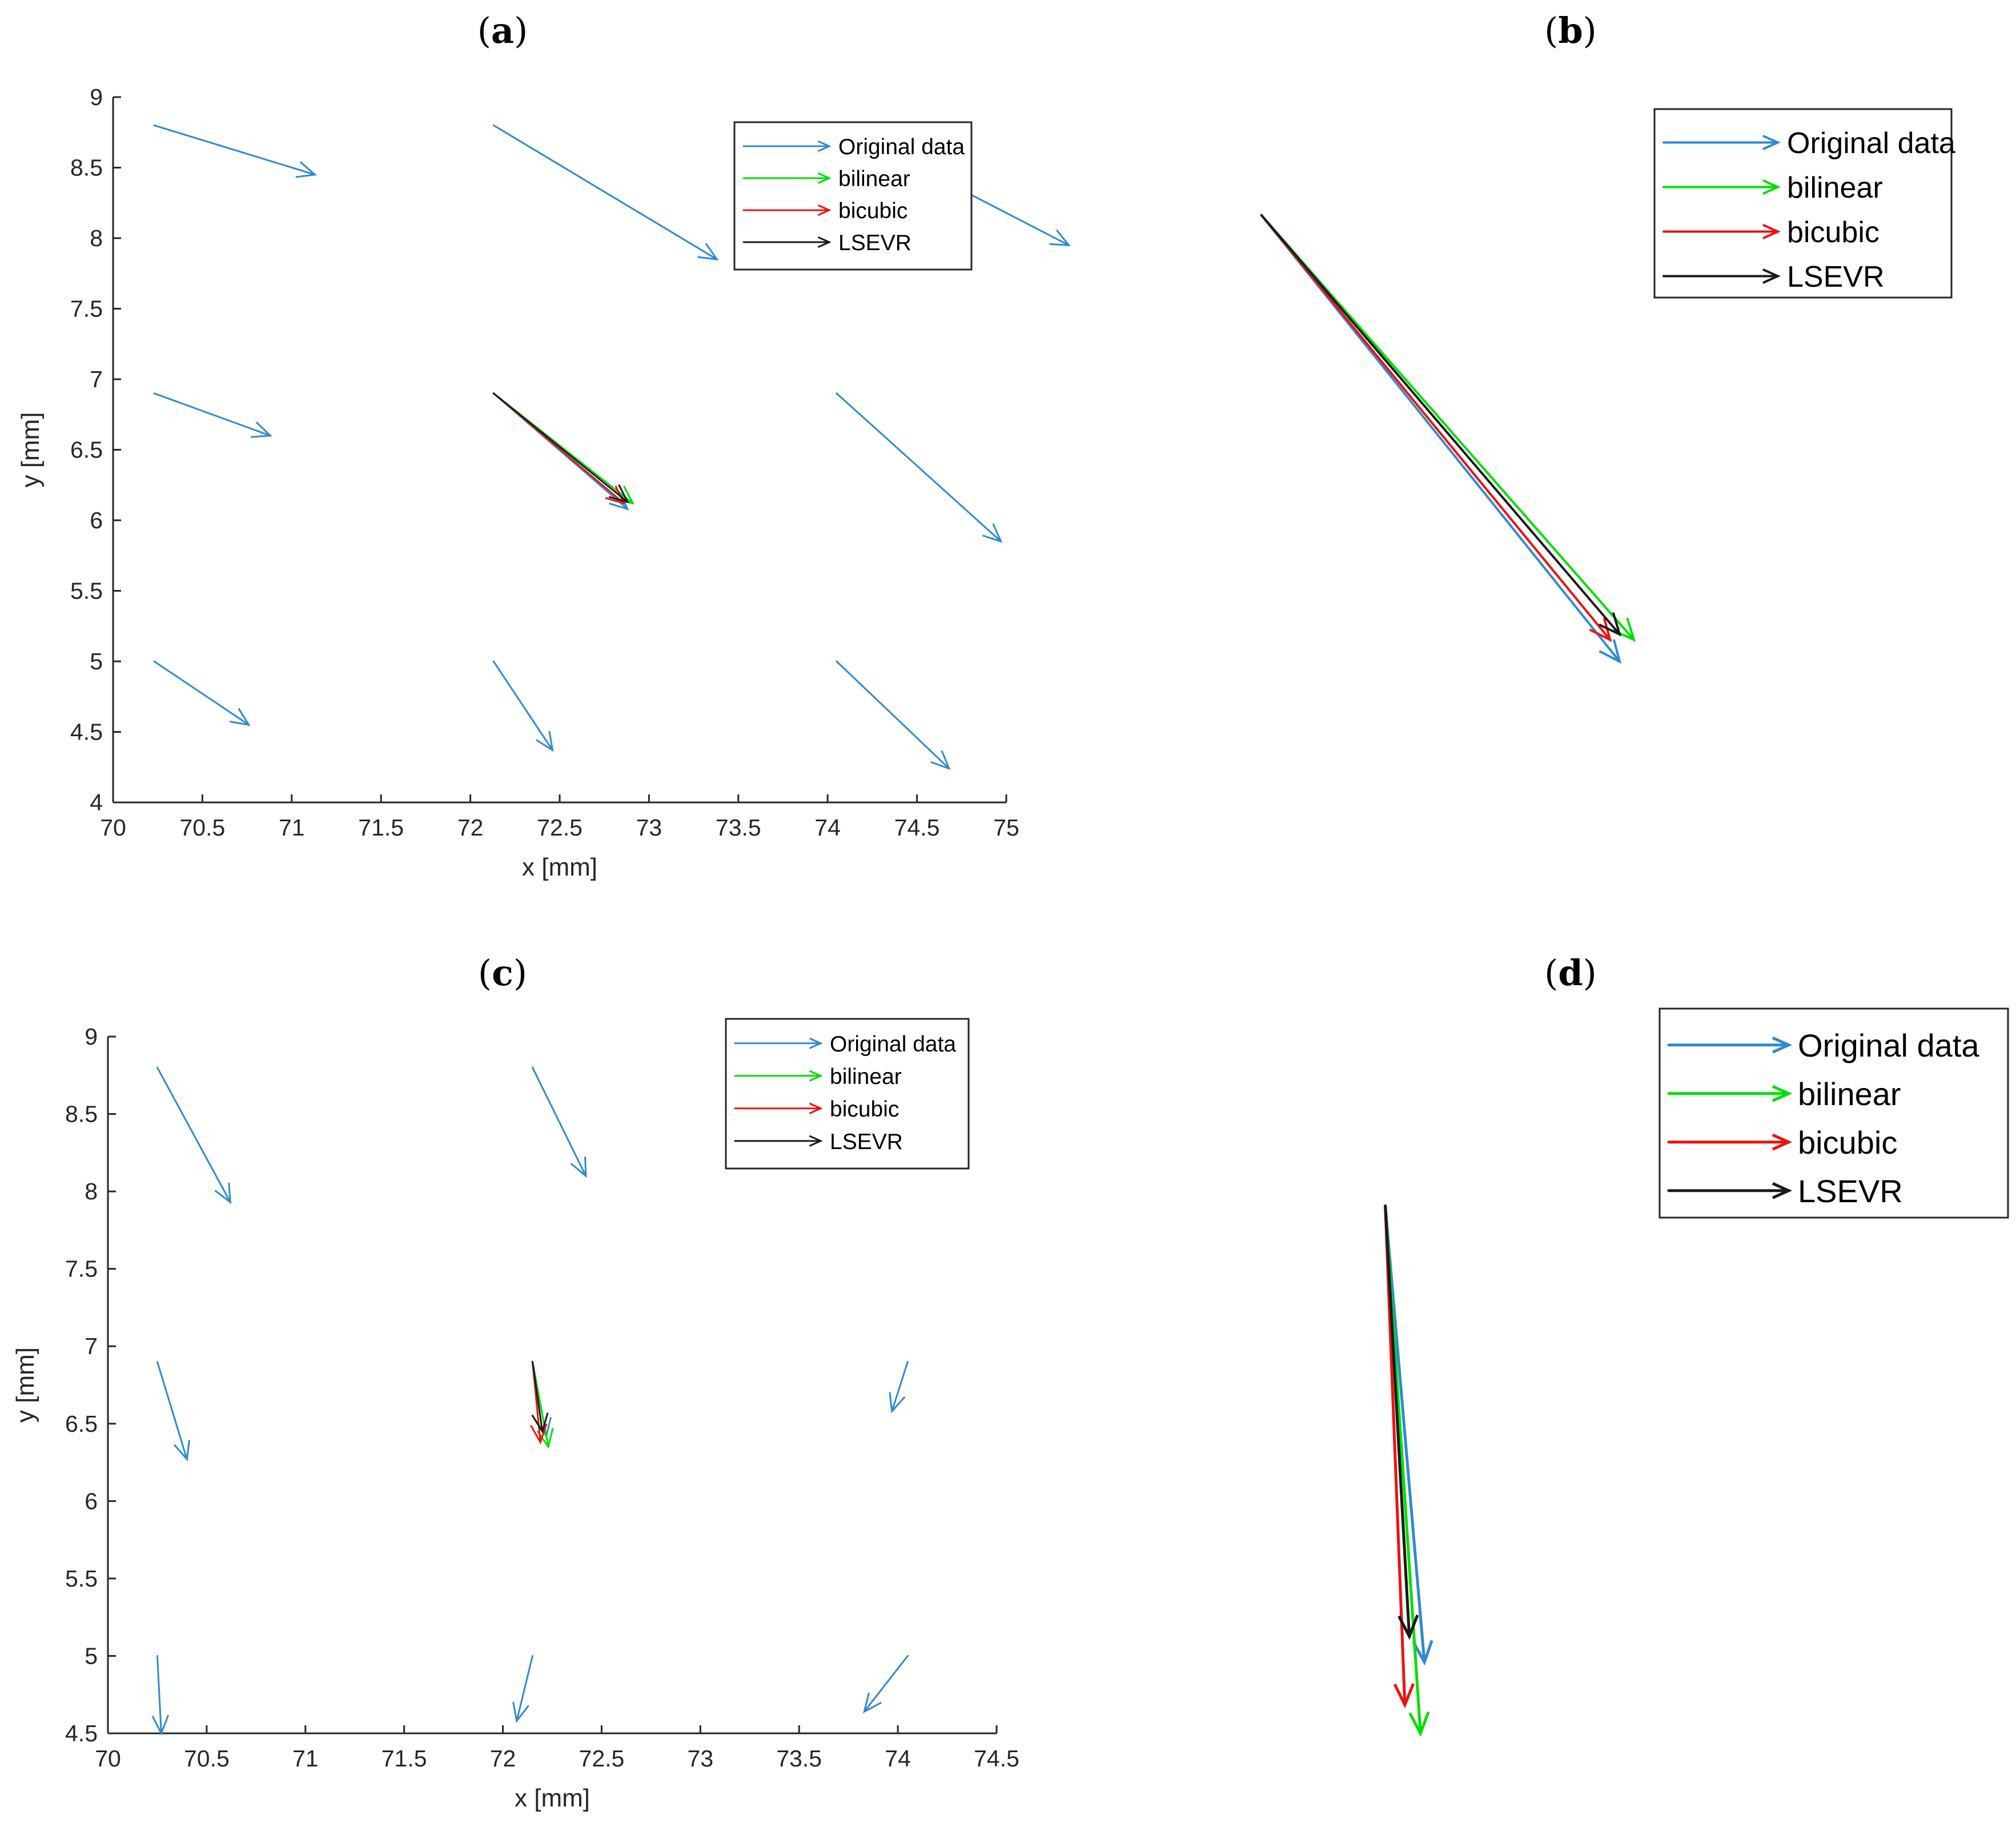 This screenshot has width=2016, height=1831. Describe the element at coordinates (305, 1758) in the screenshot. I see `x-tick-label: 71` at that location.